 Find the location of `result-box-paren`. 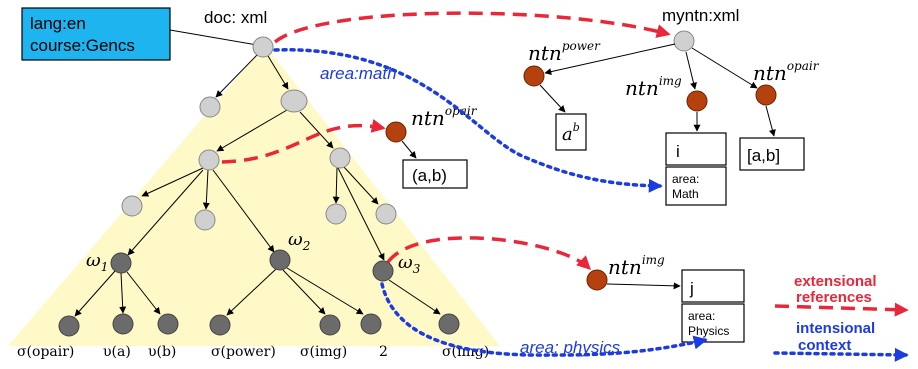

result-box-paren is located at coordinates (435, 174).